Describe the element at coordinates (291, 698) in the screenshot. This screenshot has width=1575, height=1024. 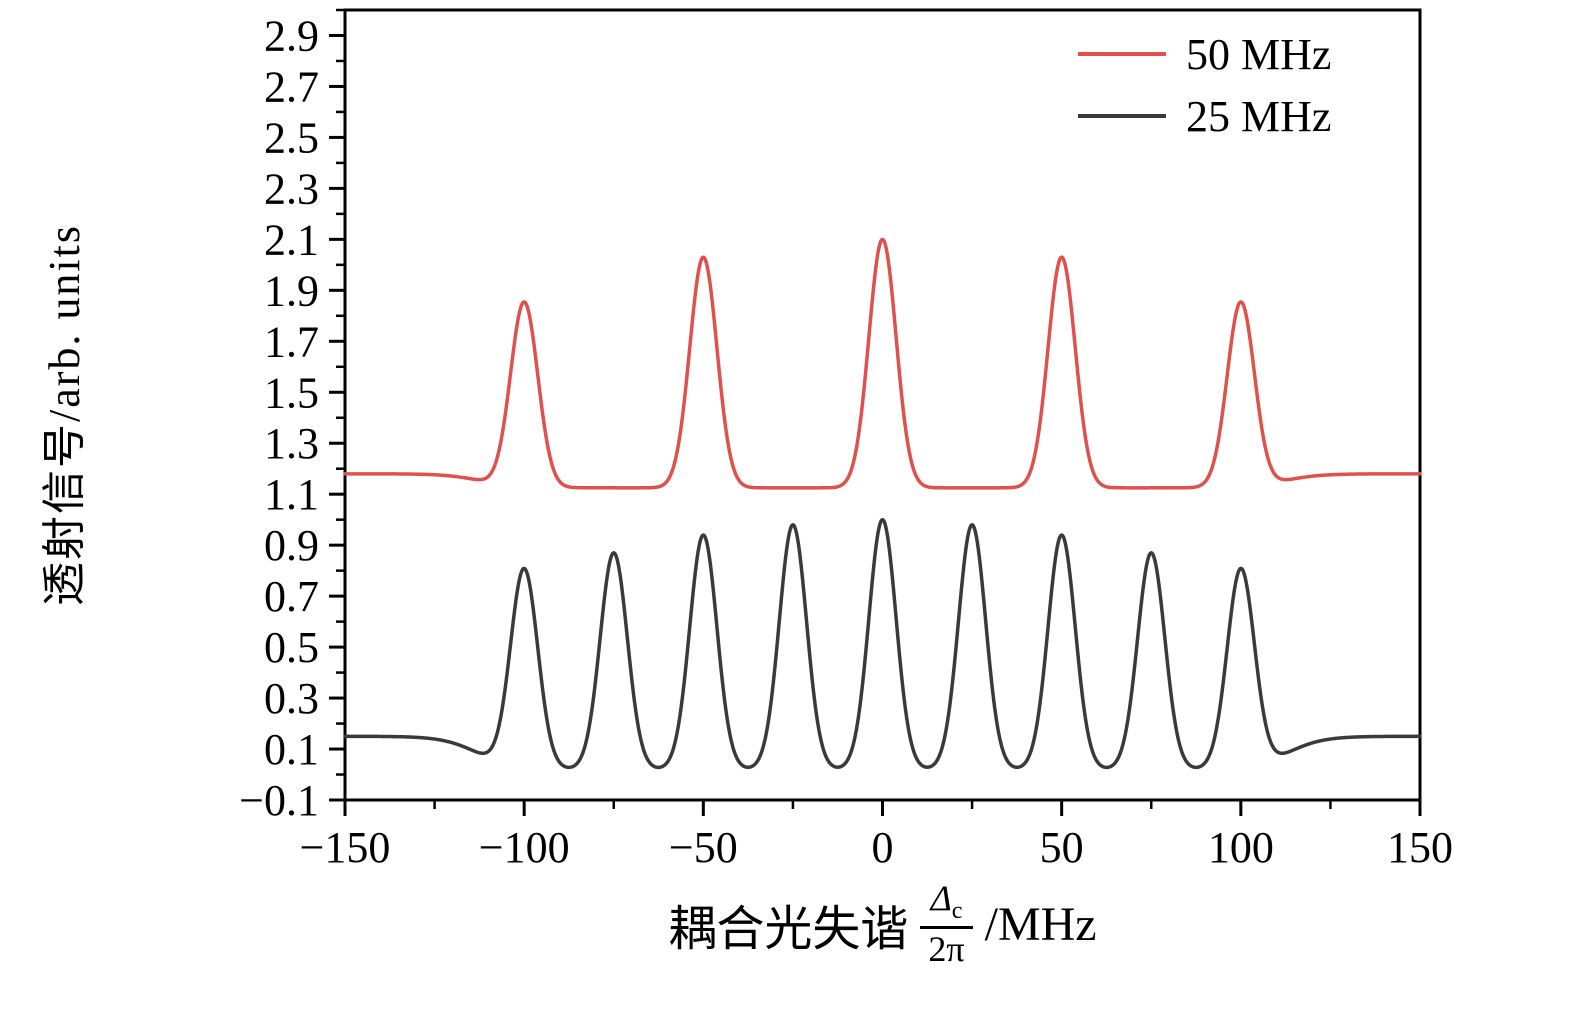
I see `y-tick-label: 0.3` at that location.